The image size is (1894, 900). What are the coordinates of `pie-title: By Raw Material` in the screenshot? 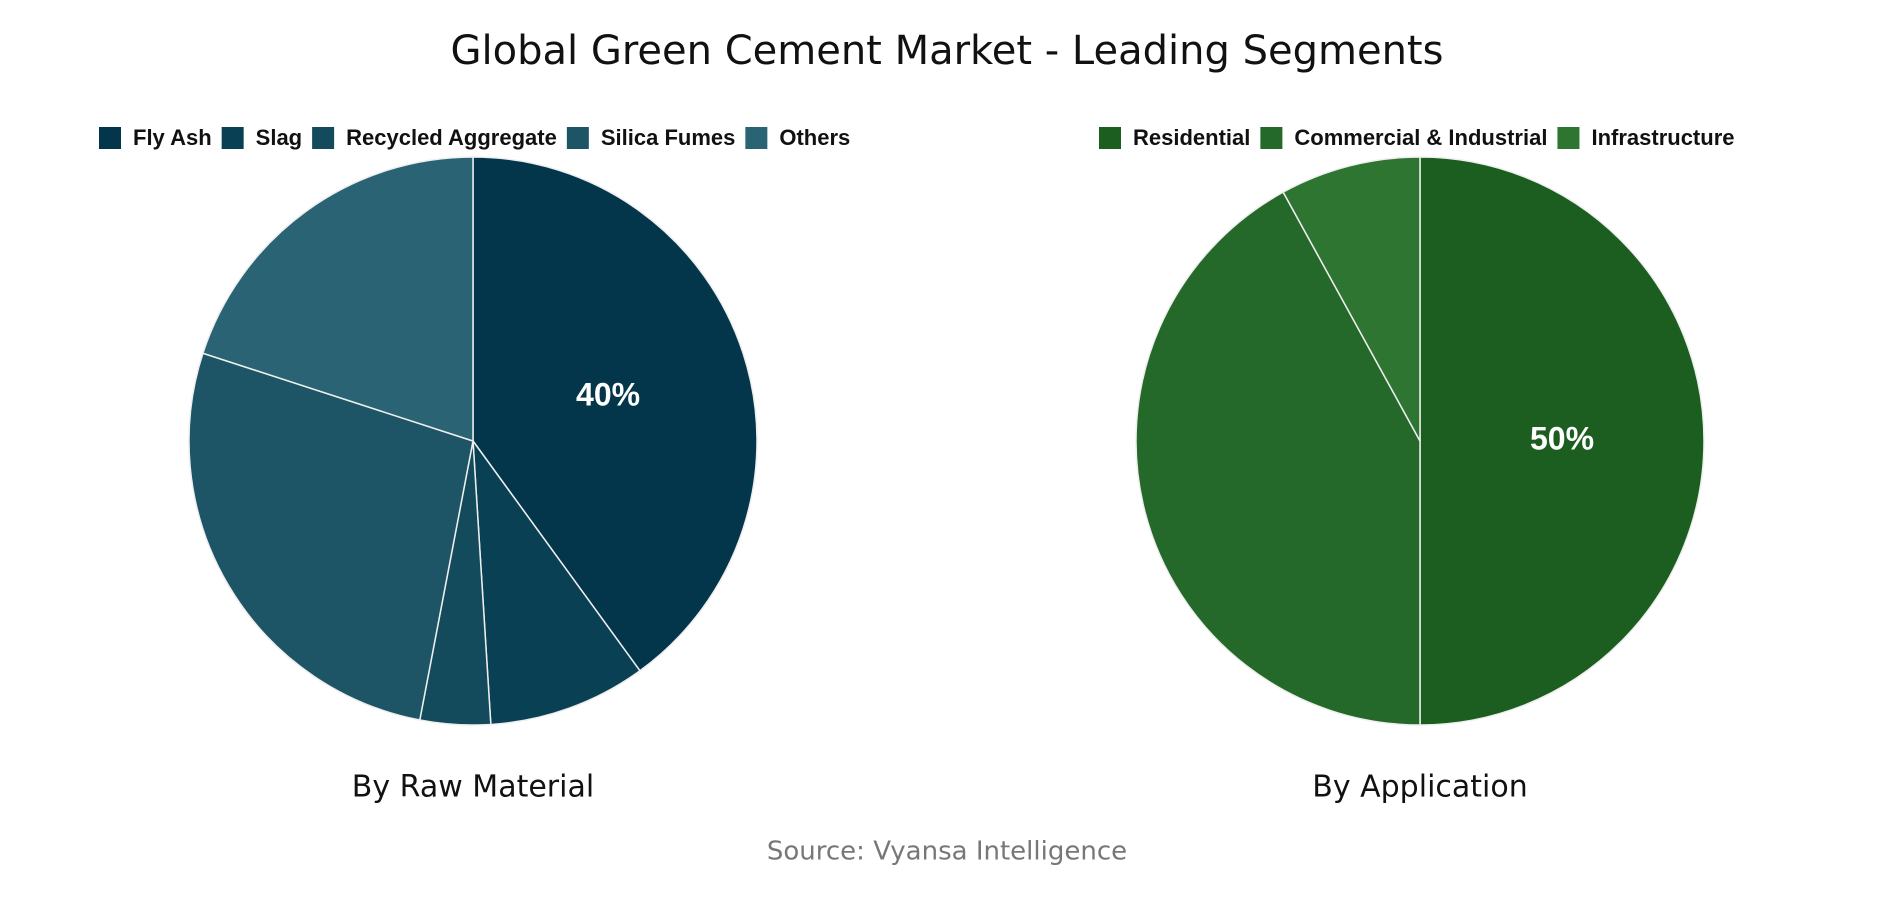 It's located at (473, 787).